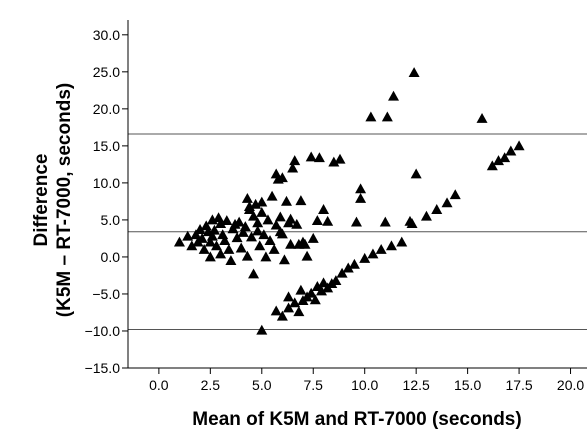  What do you see at coordinates (106, 183) in the screenshot?
I see `y-tick-label: 10.0` at bounding box center [106, 183].